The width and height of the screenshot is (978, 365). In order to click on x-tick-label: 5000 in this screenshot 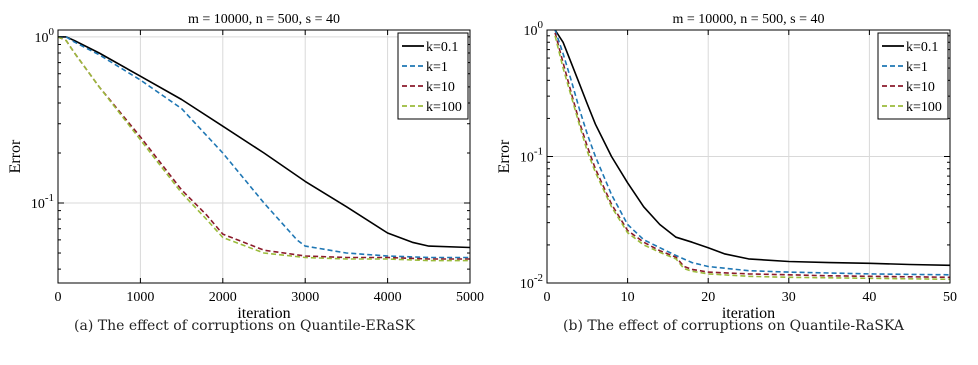, I will do `click(470, 297)`.